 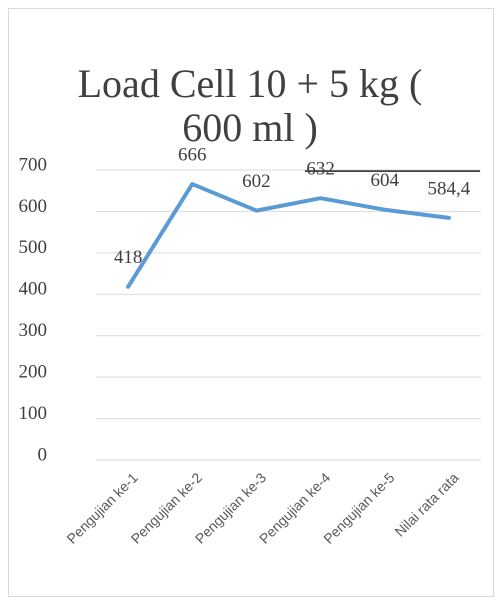 I want to click on y-tick-label: 500, so click(x=33, y=247).